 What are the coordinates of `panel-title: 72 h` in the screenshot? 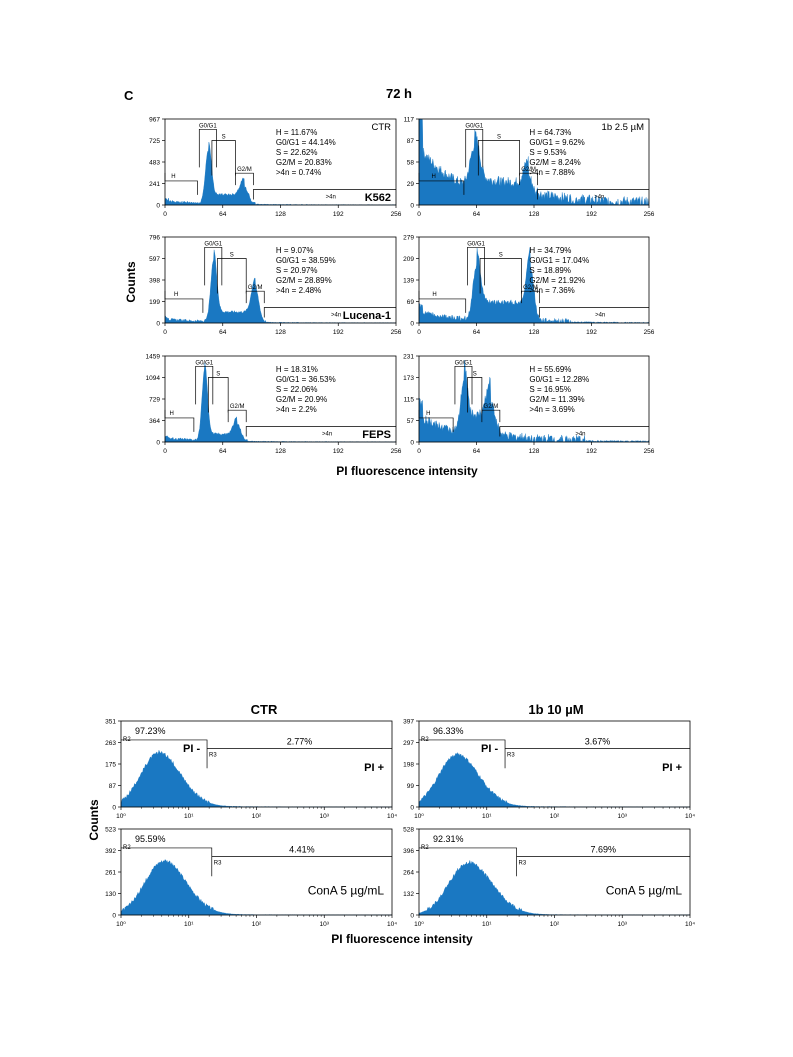 It's located at (399, 93).